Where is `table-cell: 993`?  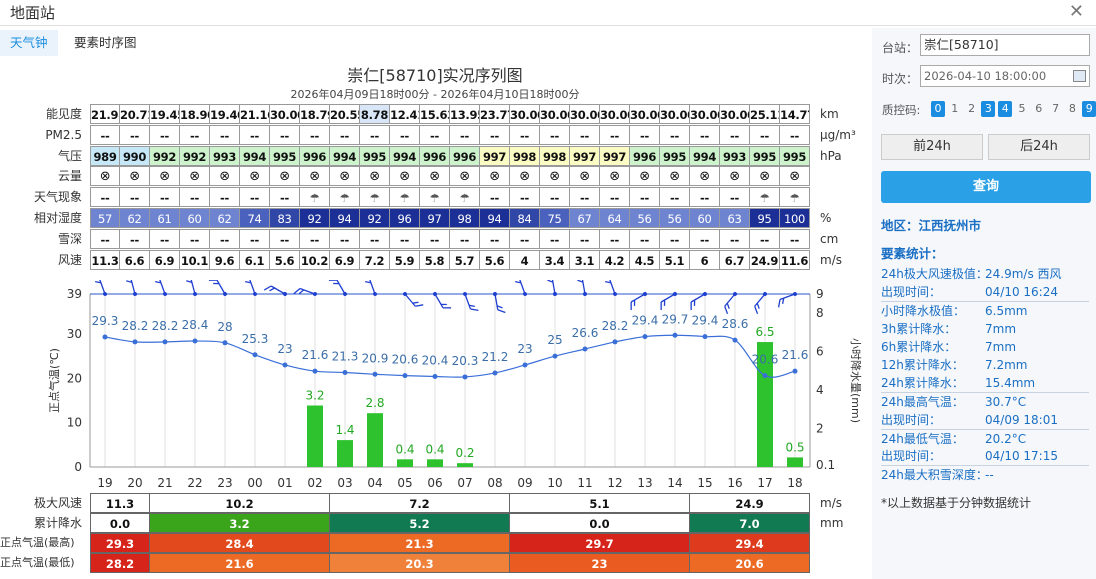
table-cell: 993 is located at coordinates (735, 156).